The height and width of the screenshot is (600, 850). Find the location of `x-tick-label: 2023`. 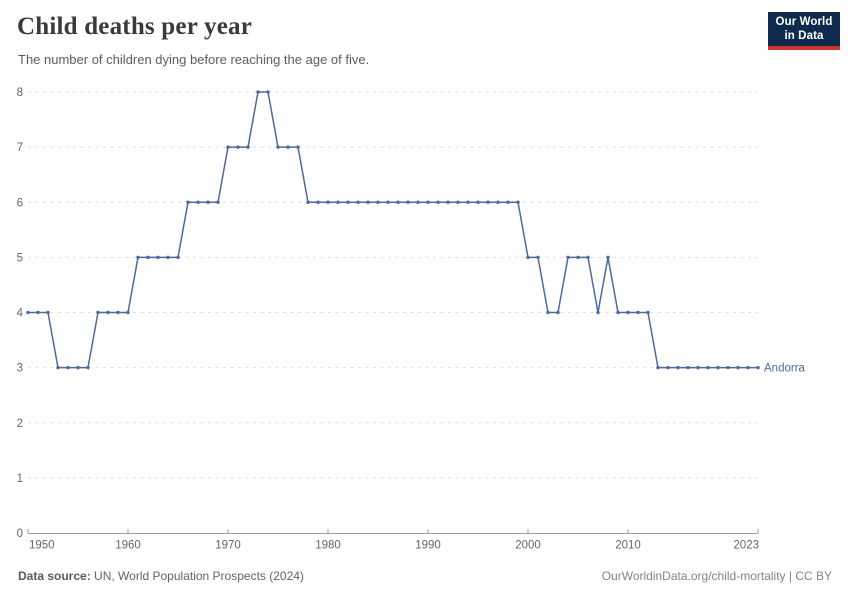

x-tick-label: 2023 is located at coordinates (746, 546).